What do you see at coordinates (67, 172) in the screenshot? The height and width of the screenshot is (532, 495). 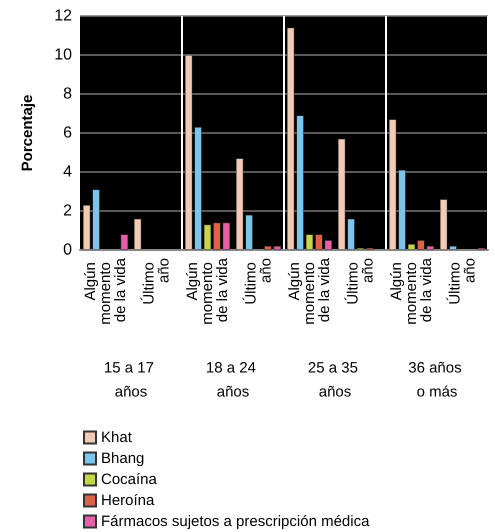 I see `y-tick-label: 4` at bounding box center [67, 172].